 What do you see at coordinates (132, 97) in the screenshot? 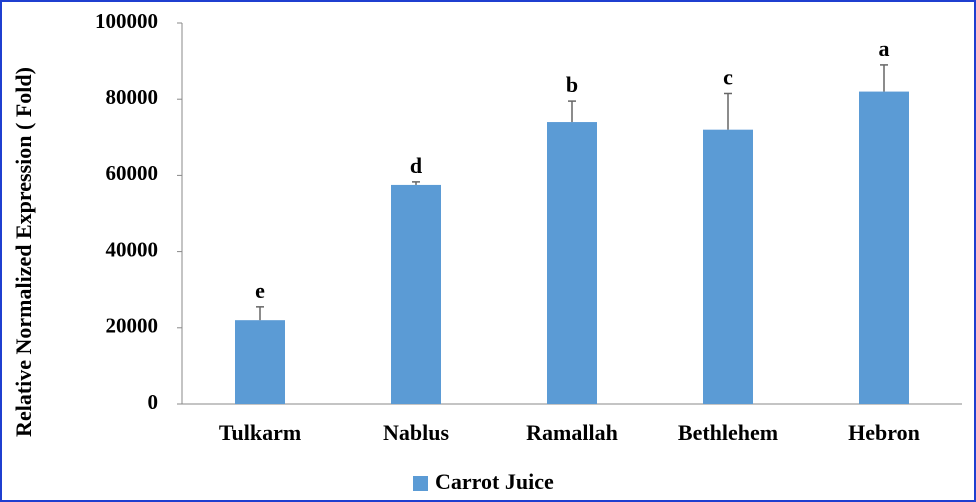
I see `y-tick-label: 80000` at bounding box center [132, 97].